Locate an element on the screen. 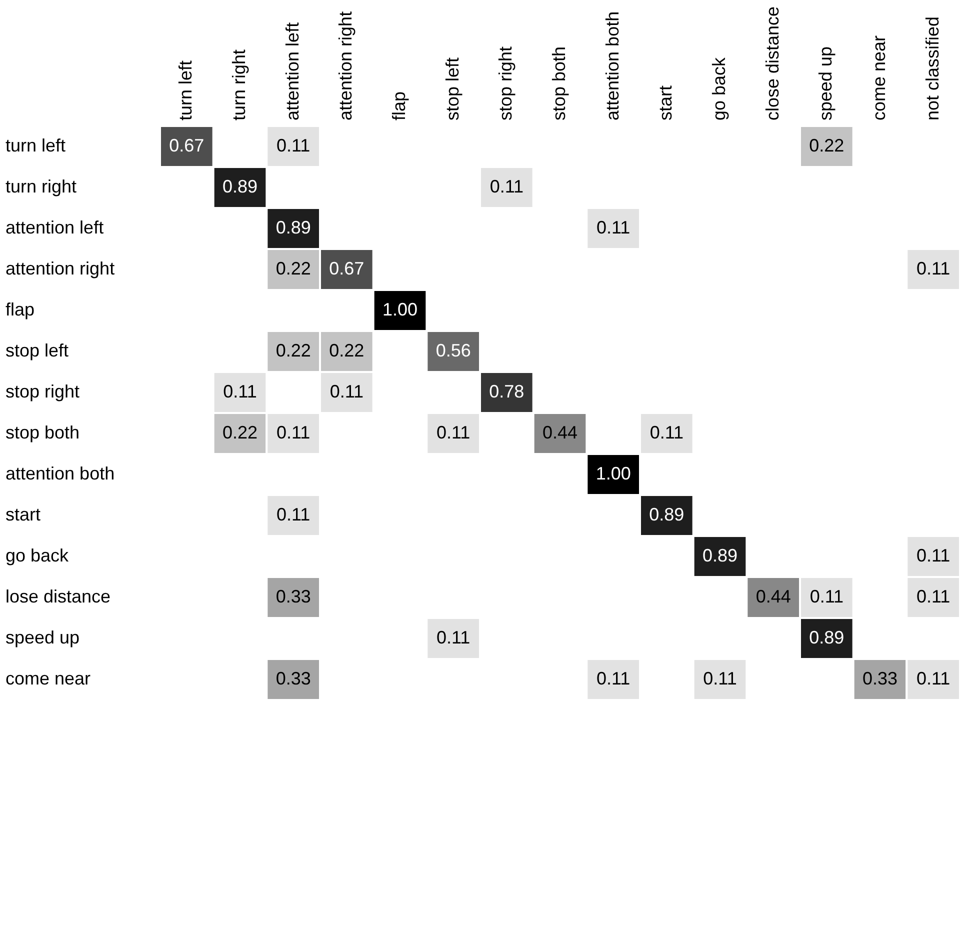 The image size is (971, 941). x-tick-label: stop left is located at coordinates (452, 88).